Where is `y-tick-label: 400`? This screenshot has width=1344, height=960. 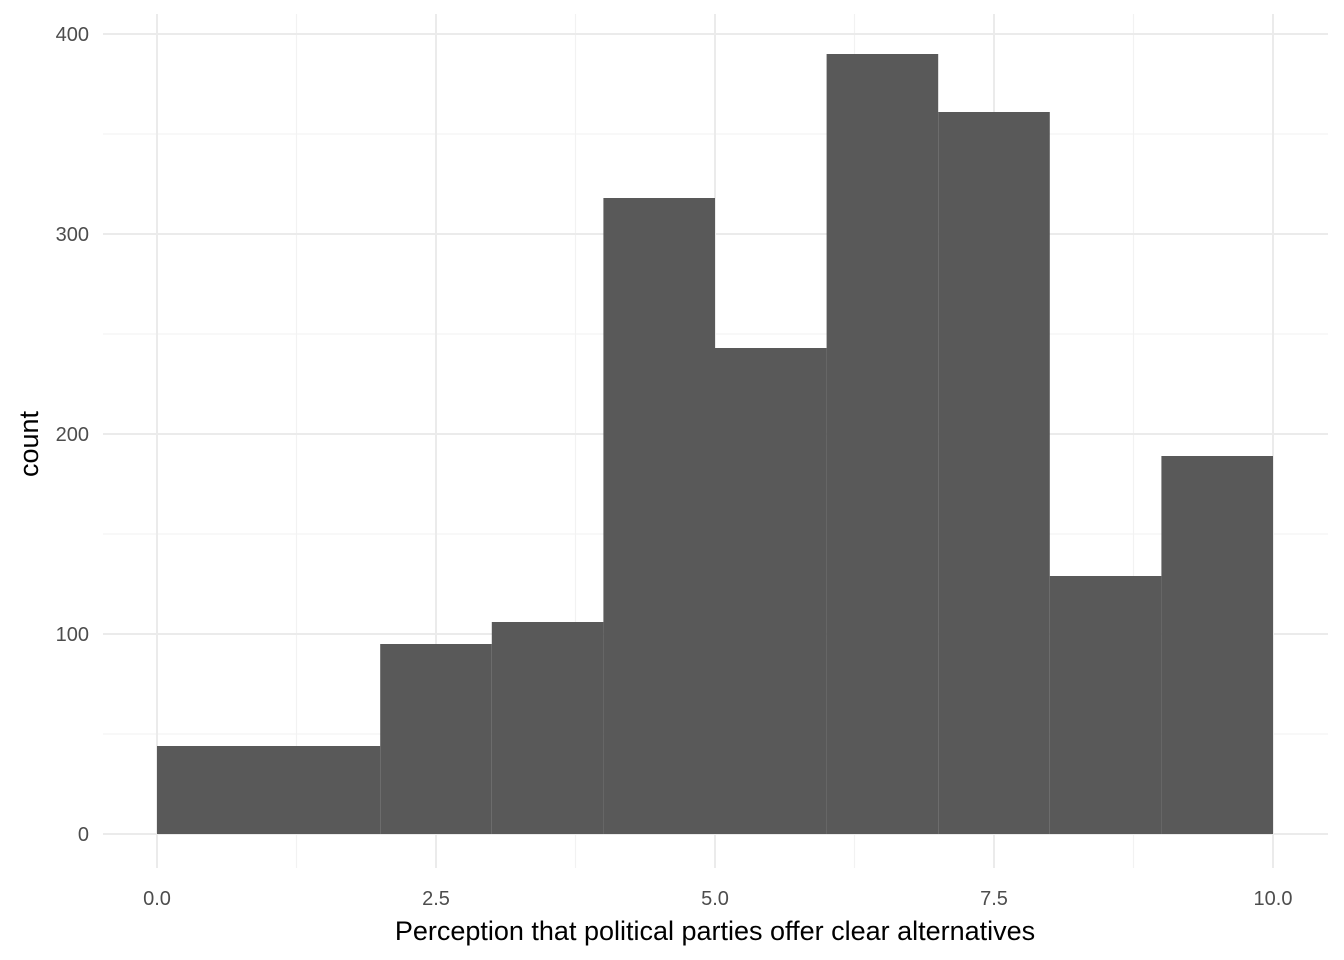
y-tick-label: 400 is located at coordinates (72, 35).